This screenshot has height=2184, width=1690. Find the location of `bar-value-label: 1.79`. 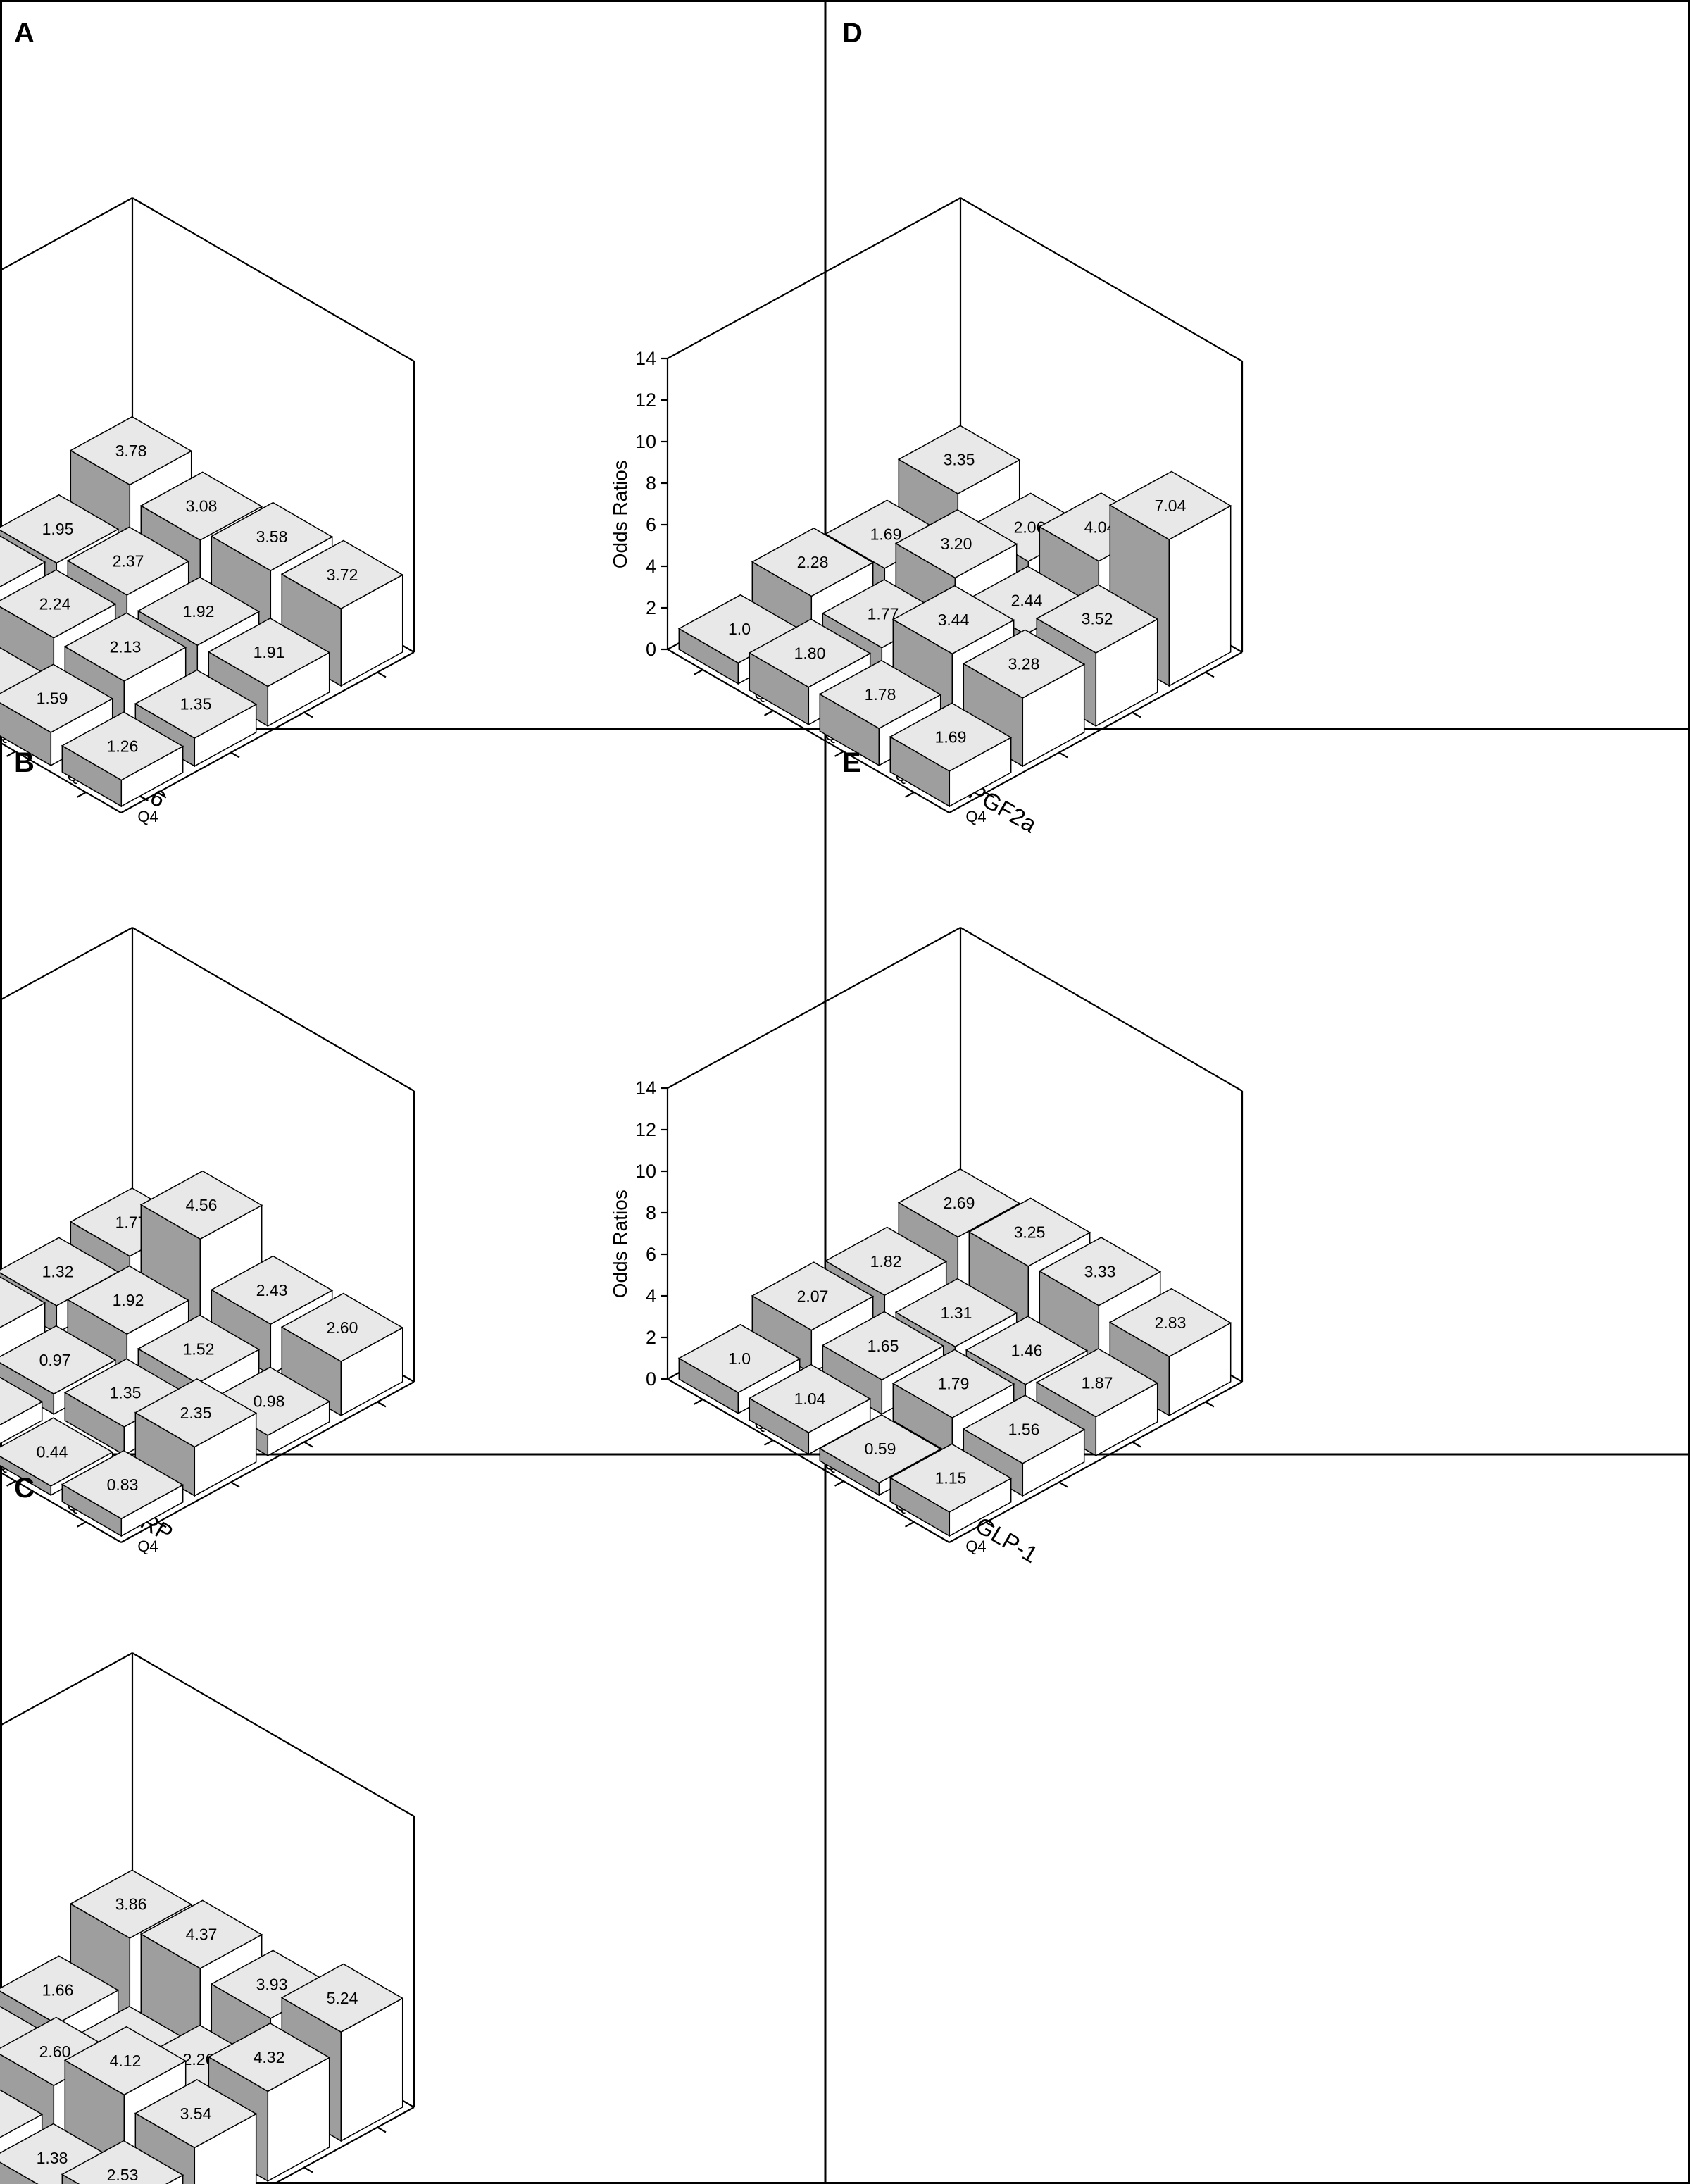

bar-value-label: 1.79 is located at coordinates (954, 1384).